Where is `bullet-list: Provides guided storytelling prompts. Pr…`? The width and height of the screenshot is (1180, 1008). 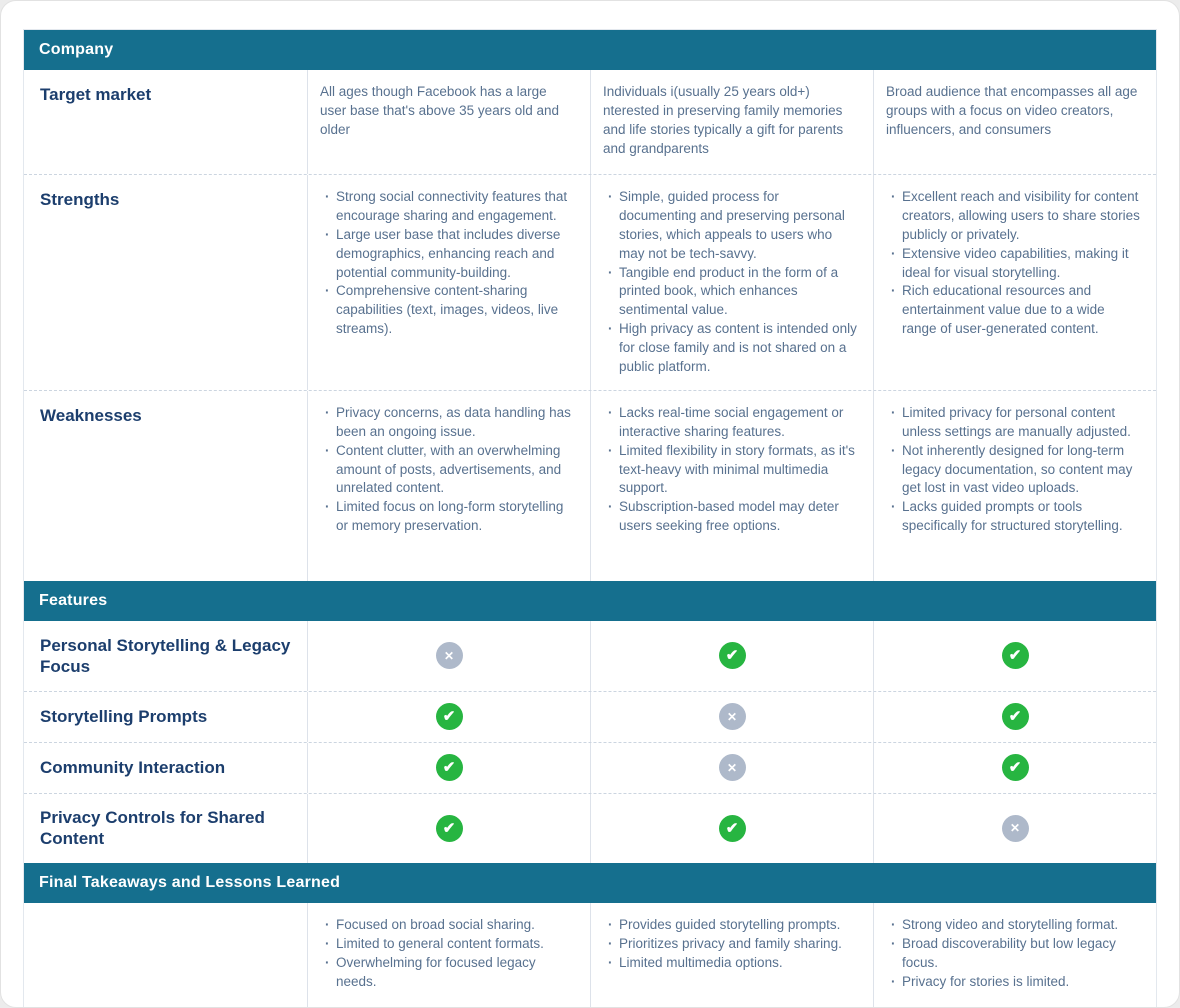
bullet-list: Provides guided storytelling prompts. Pr… is located at coordinates (731, 944).